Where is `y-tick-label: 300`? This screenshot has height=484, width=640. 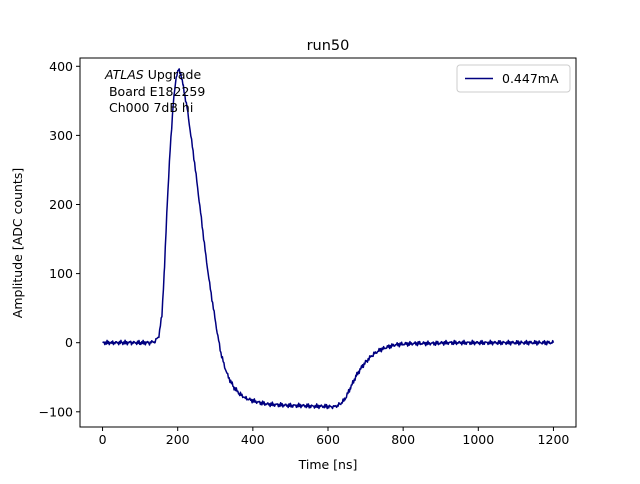 y-tick-label: 300 is located at coordinates (61, 135).